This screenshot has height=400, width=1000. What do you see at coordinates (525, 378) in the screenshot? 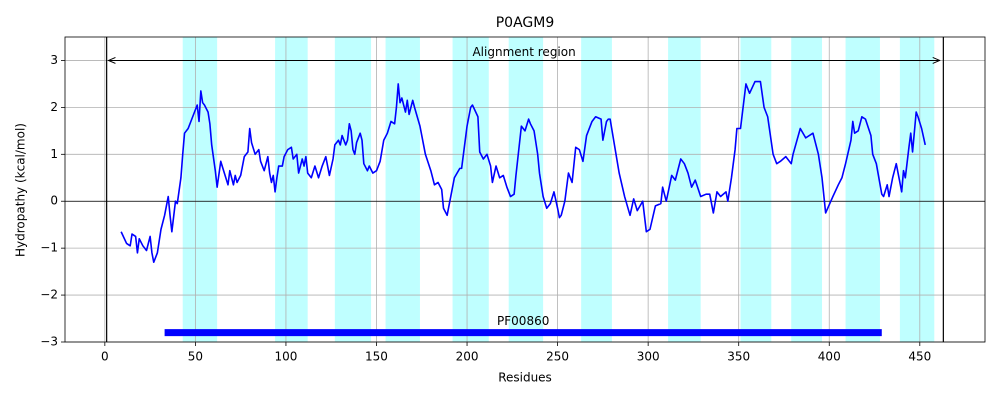
I see `x-axis-label: Residues` at bounding box center [525, 378].